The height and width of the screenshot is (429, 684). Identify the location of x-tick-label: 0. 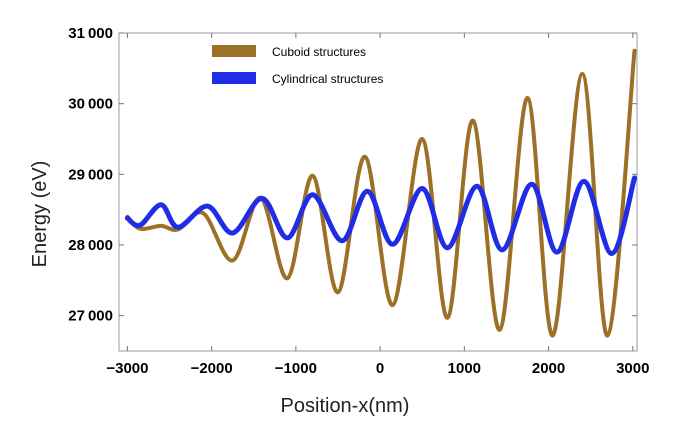
(380, 368).